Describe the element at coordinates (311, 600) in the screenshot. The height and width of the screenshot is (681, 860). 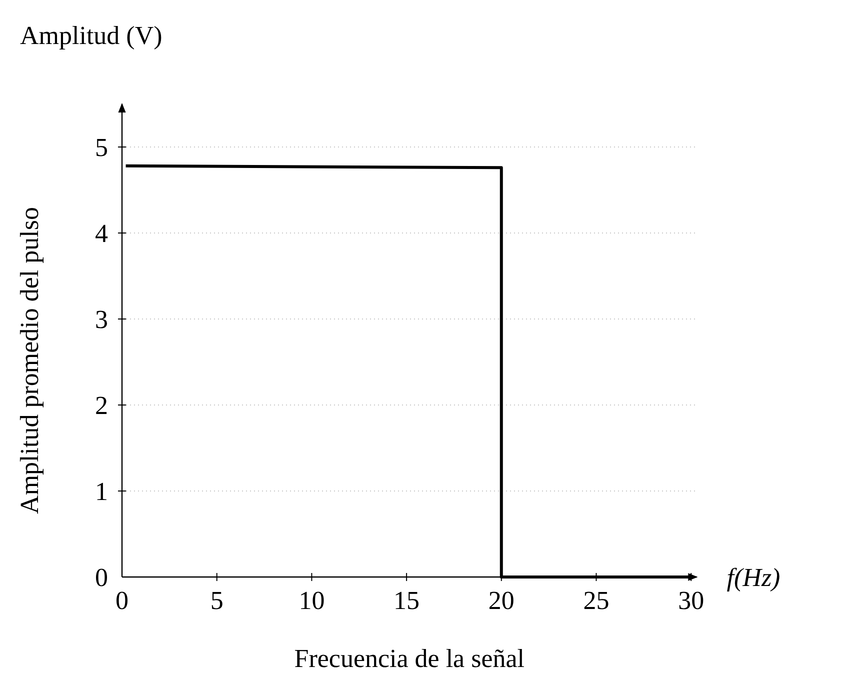
I see `x-tick-label: 10` at that location.